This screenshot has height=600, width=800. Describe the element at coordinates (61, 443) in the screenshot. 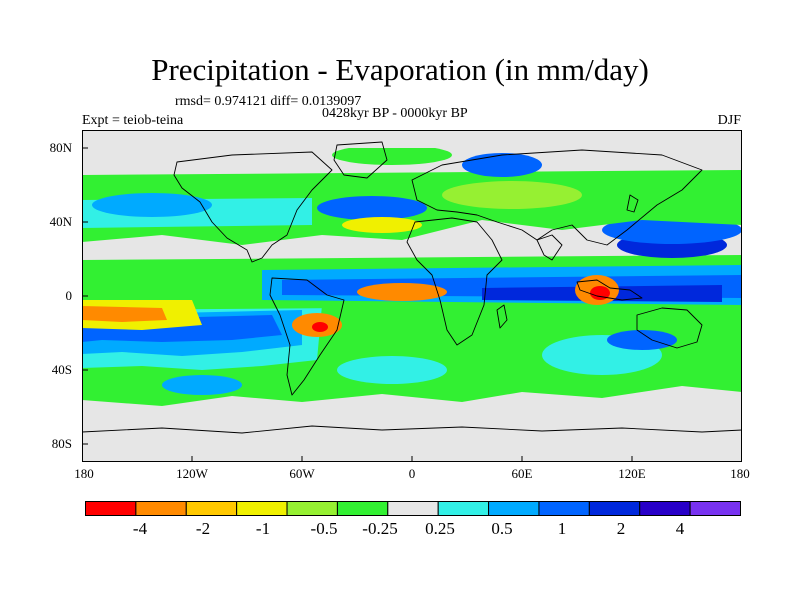

I see `y-tick-label: 80S` at that location.